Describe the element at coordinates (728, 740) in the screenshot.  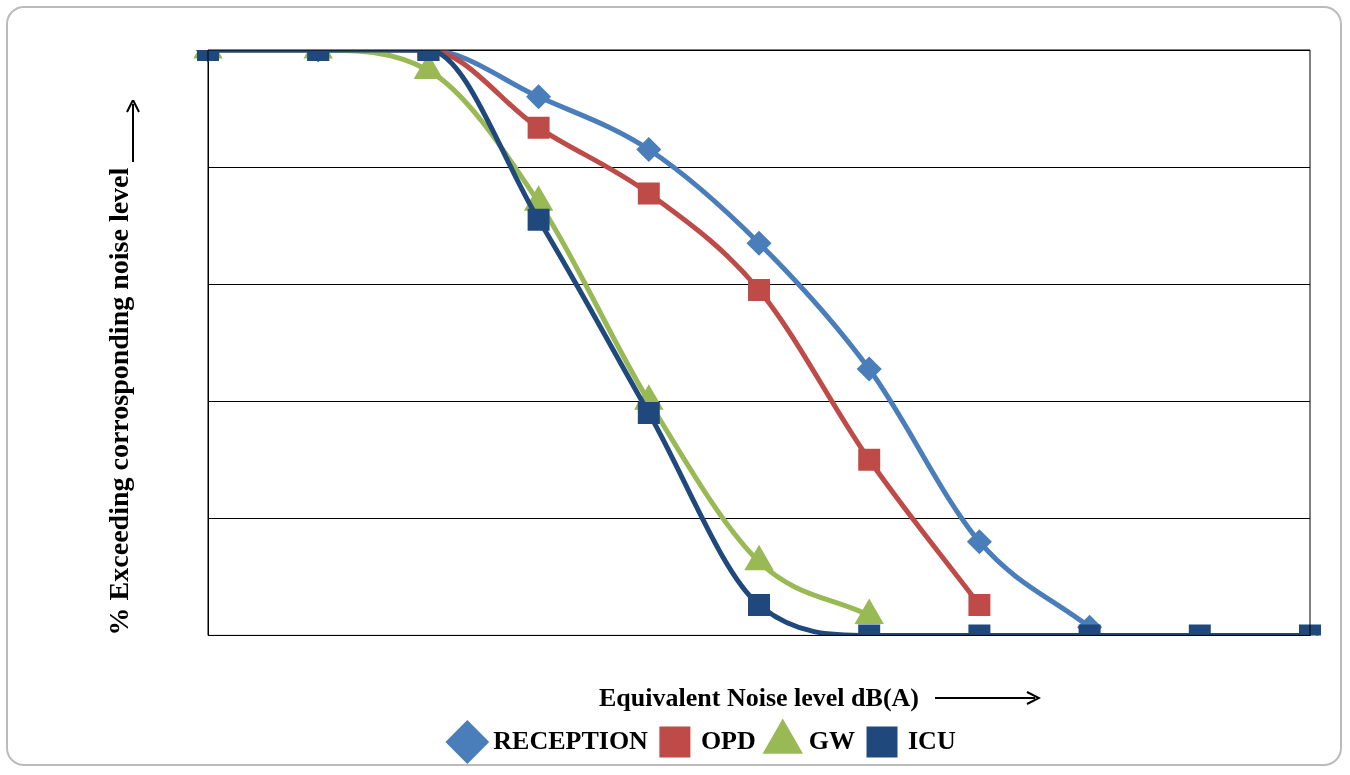
I see `legend-label: OPD` at that location.